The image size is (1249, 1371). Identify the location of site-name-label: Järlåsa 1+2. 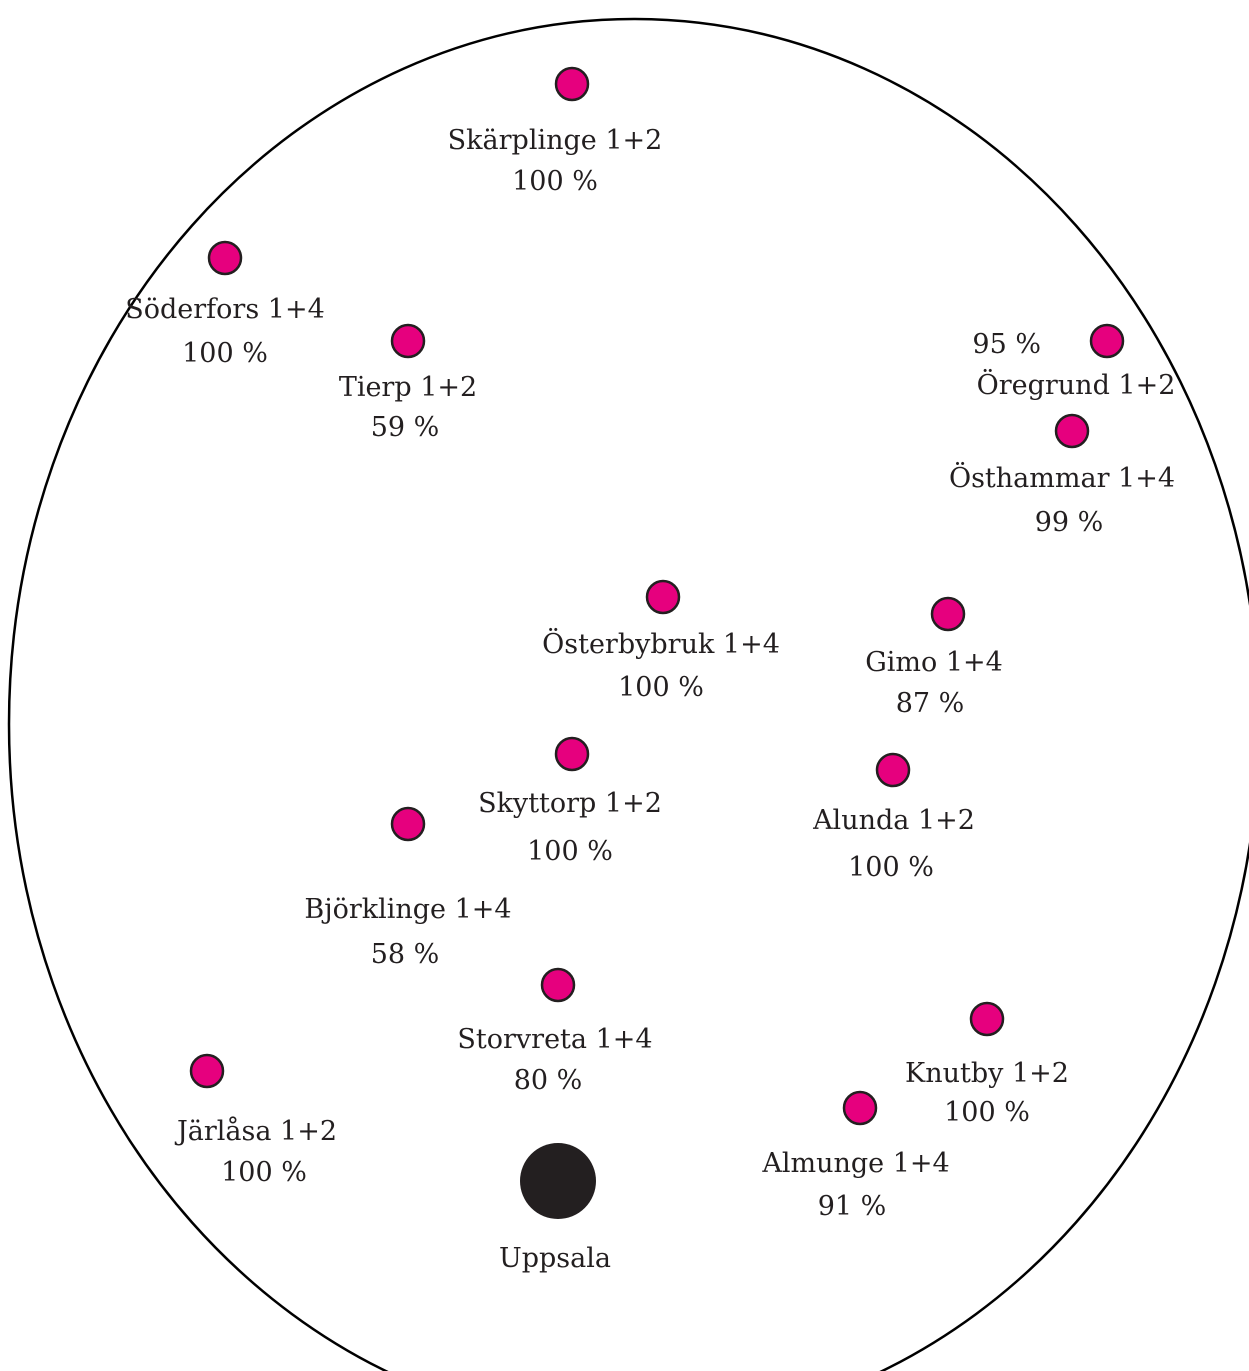
(255, 1131).